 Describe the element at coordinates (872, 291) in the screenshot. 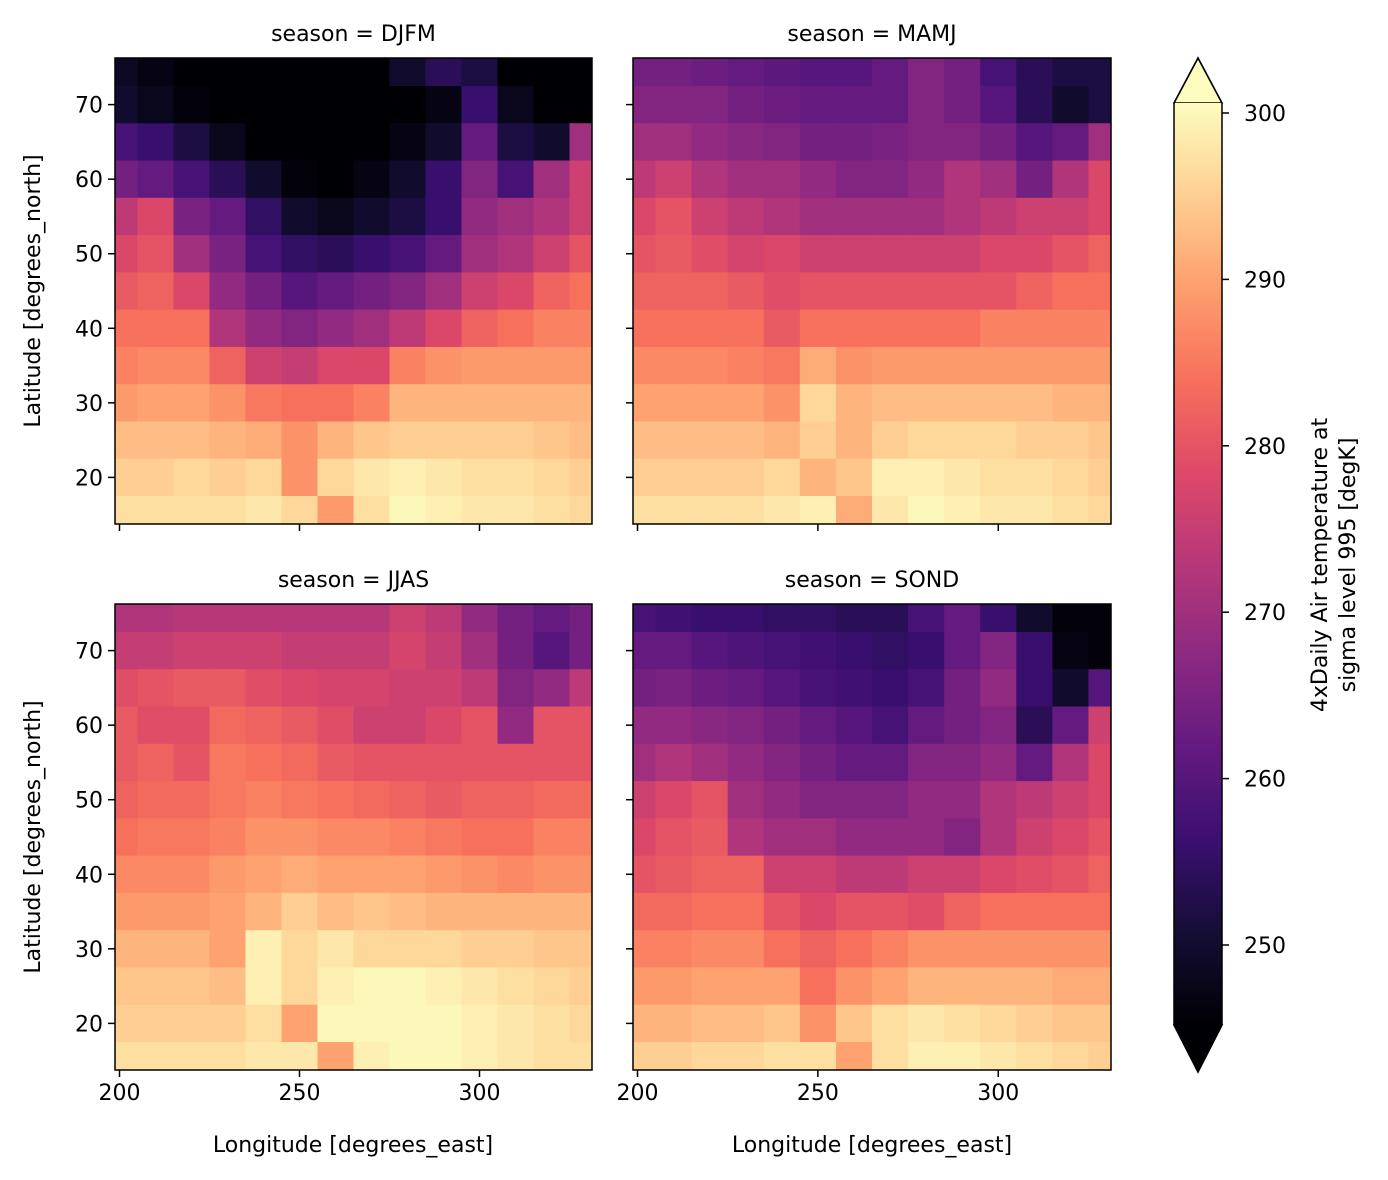

I see `panel-frame` at that location.